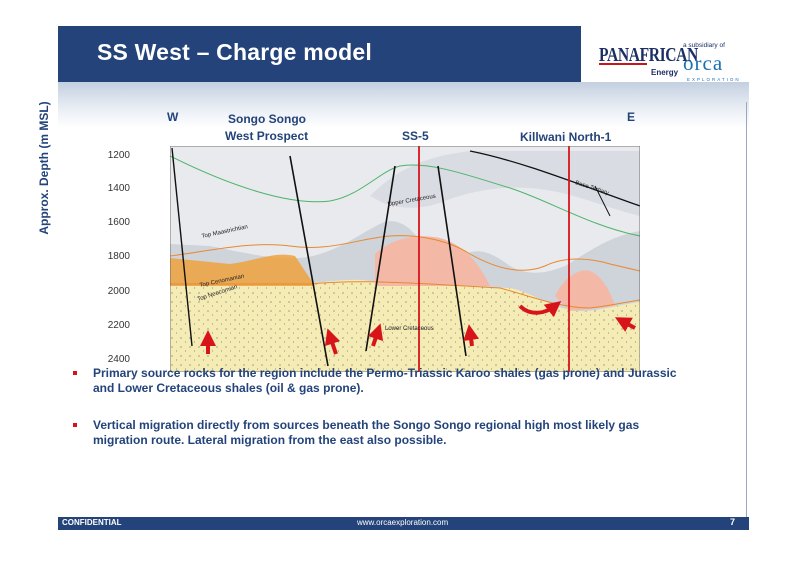 This screenshot has height=565, width=800. What do you see at coordinates (234, 52) in the screenshot?
I see `slide-title: SS West – Charge model` at bounding box center [234, 52].